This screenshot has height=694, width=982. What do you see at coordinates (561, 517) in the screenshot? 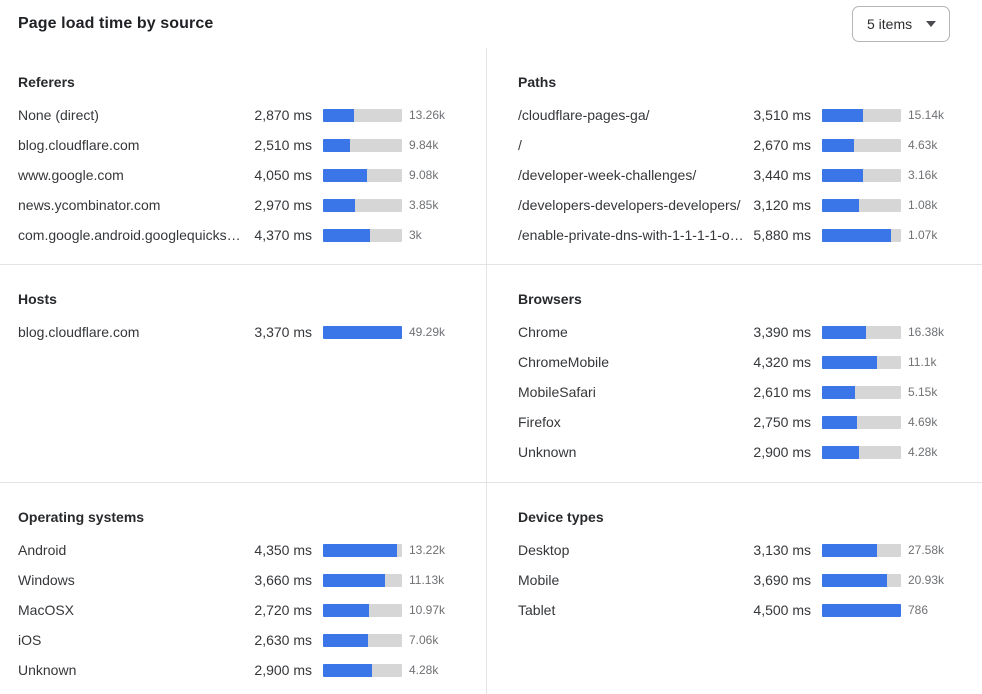
I see `panel-title: Device types` at bounding box center [561, 517].